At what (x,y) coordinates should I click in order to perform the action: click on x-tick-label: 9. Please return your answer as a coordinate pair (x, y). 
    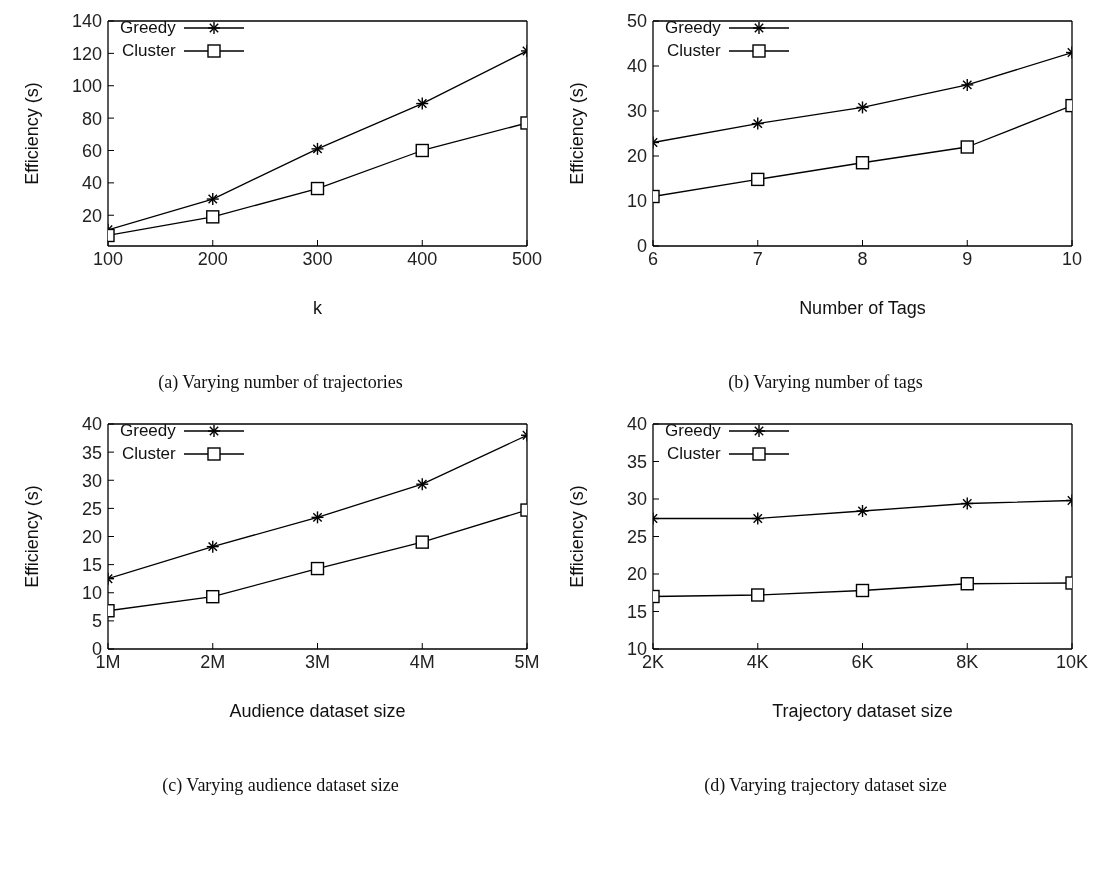
    Looking at the image, I should click on (967, 258).